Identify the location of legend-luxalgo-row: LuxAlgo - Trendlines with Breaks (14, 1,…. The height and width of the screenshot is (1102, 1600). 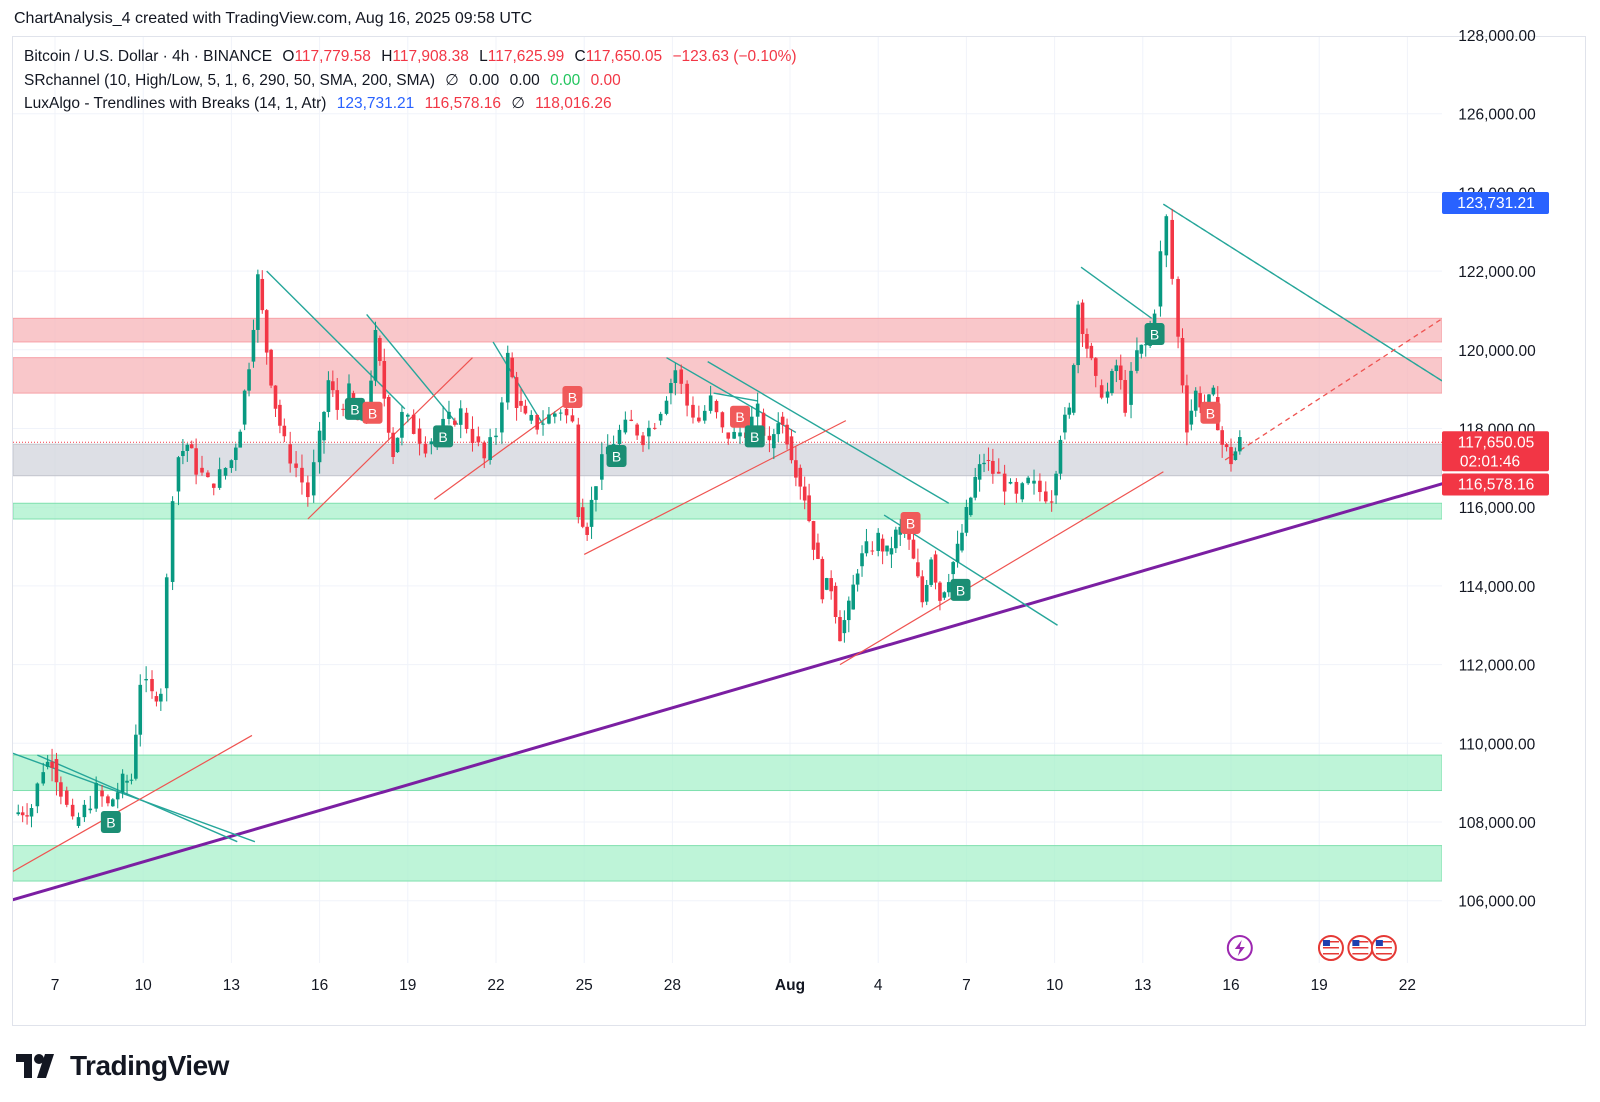
(321, 103).